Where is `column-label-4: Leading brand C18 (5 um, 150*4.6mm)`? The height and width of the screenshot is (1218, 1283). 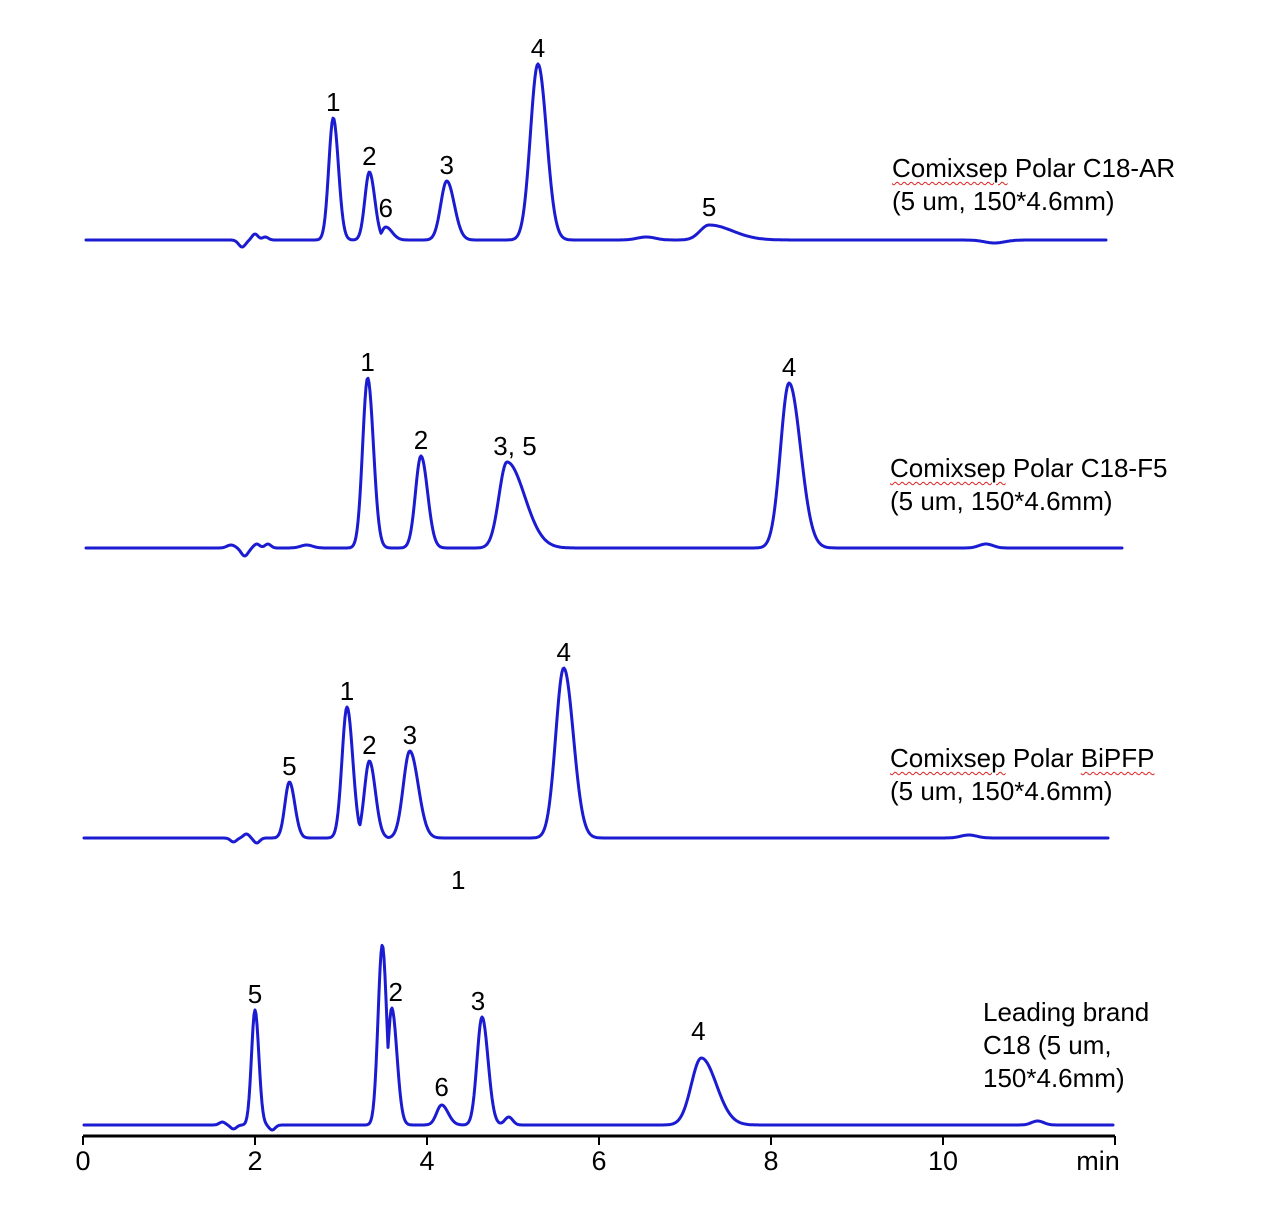 column-label-4: Leading brand C18 (5 um, 150*4.6mm) is located at coordinates (1066, 1045).